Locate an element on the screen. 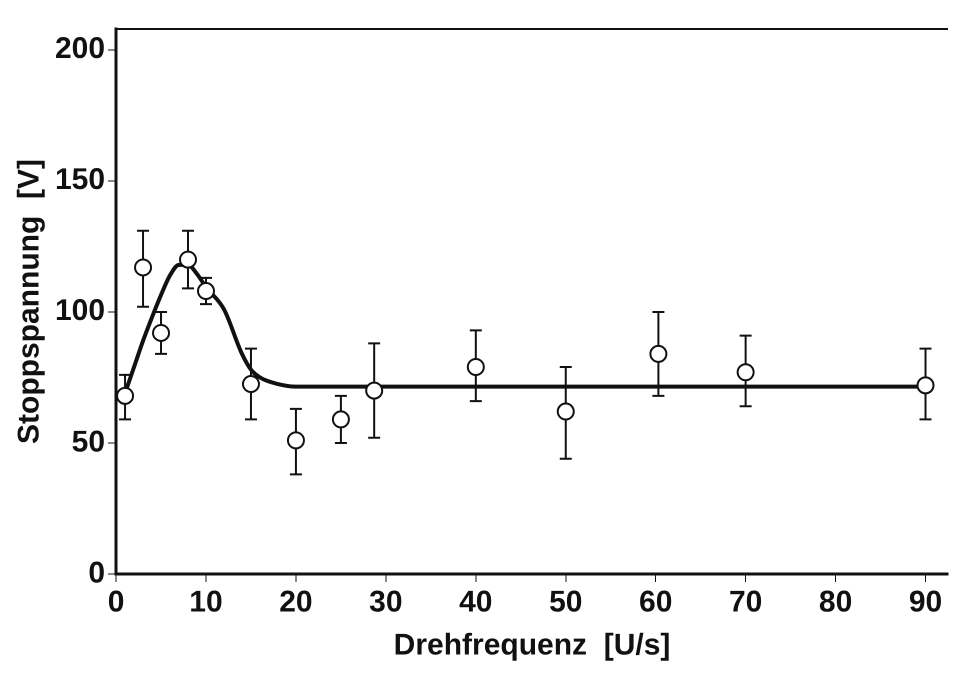  y-tick-label: 150 is located at coordinates (80, 179).